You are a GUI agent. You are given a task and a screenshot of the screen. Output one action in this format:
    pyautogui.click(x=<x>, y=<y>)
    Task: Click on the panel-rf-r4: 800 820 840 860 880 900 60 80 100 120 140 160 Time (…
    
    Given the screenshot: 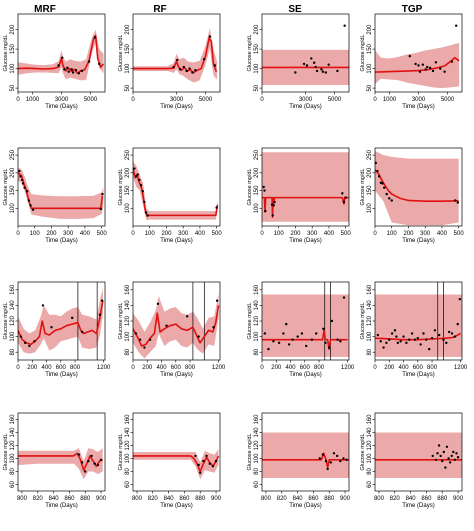 What is the action you would take?
    pyautogui.click(x=170, y=460)
    